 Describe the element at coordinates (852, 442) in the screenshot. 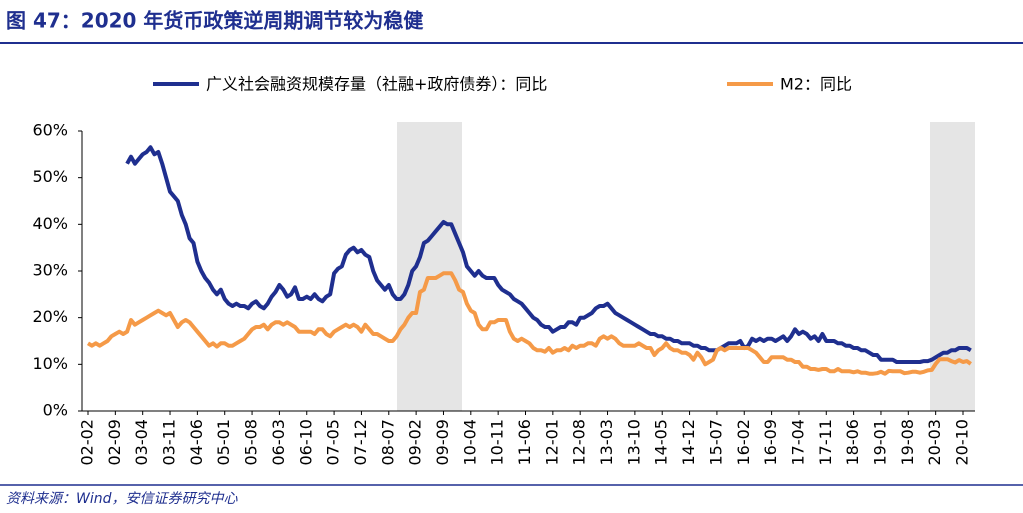

I see `x-tick-label: 18-06` at that location.